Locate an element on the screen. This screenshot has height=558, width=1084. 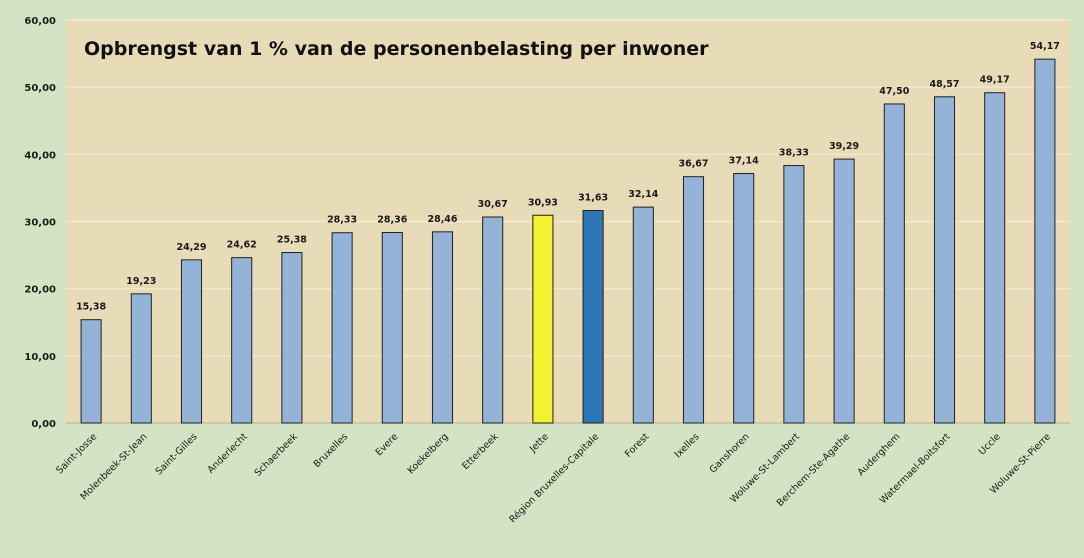
x-tick-label: Etterbeek is located at coordinates (480, 451).